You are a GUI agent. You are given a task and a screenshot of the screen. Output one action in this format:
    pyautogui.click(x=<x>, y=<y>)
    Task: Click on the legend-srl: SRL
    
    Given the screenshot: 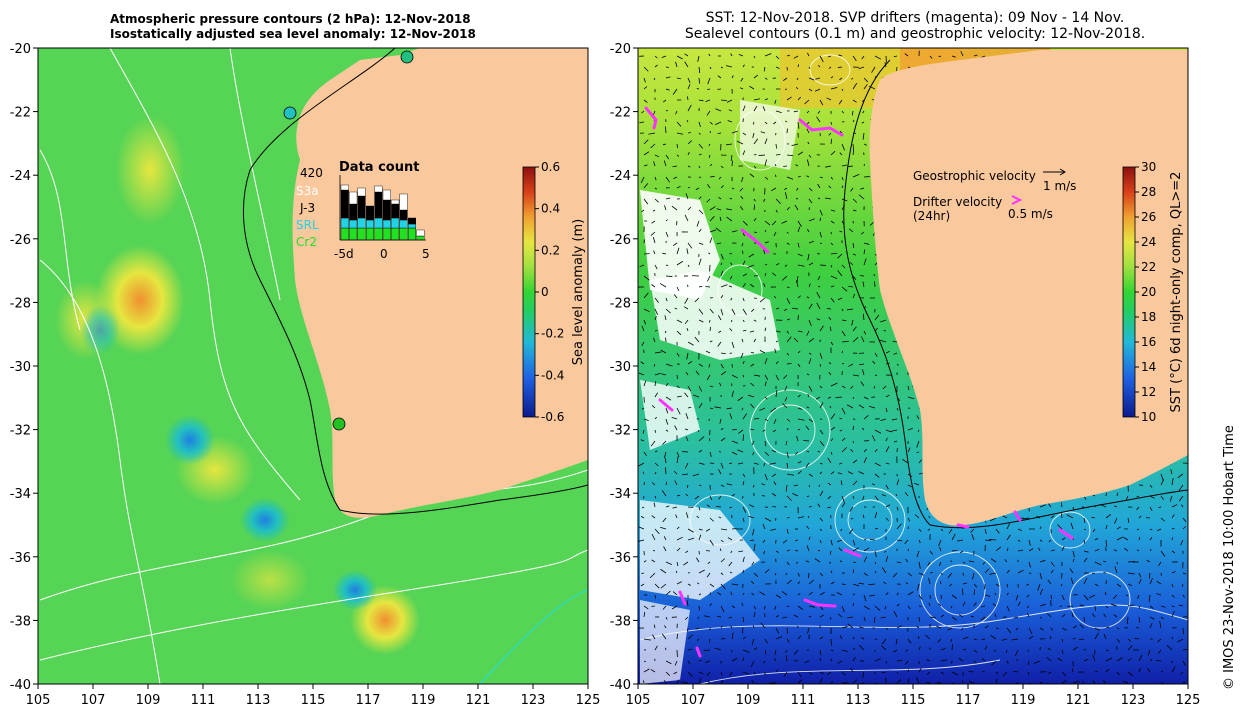 What is the action you would take?
    pyautogui.click(x=307, y=225)
    